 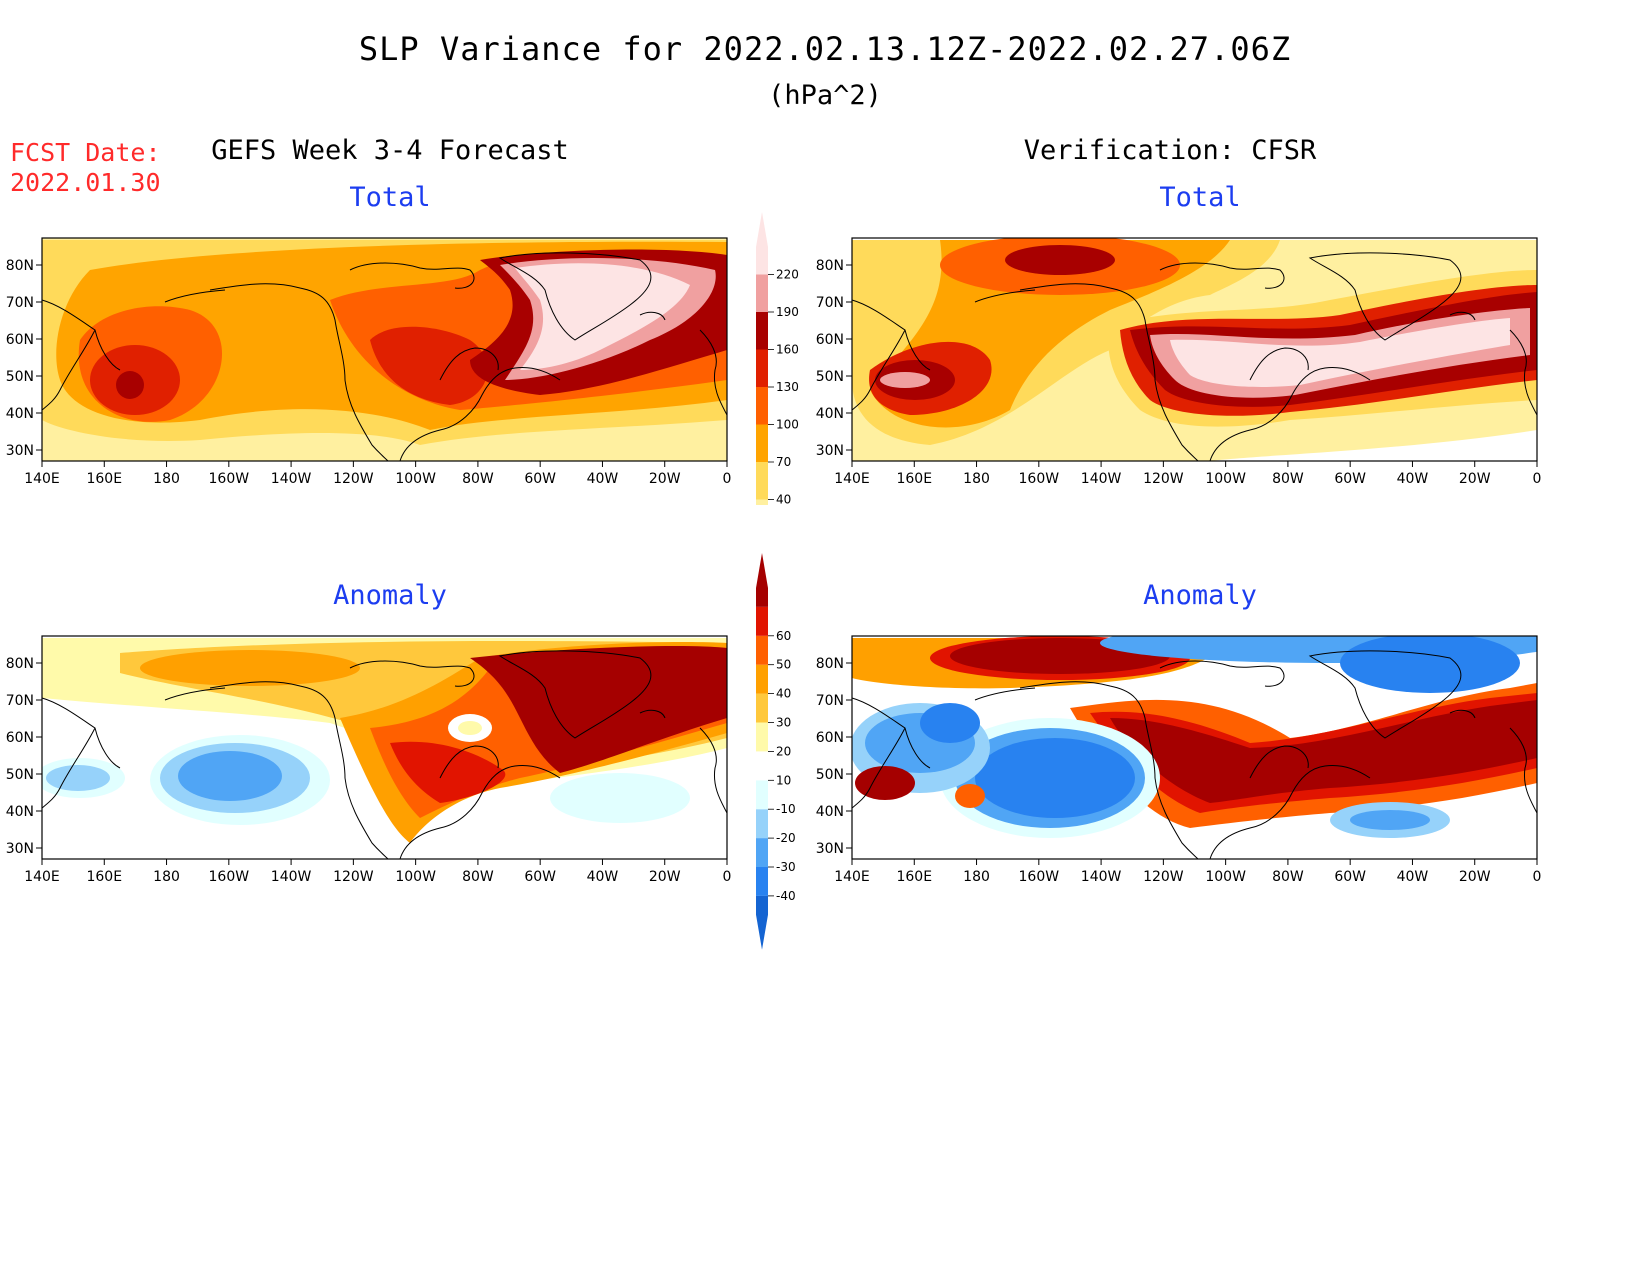 What do you see at coordinates (390, 595) in the screenshot?
I see `panel-title-forecast-anomaly: Anomaly` at bounding box center [390, 595].